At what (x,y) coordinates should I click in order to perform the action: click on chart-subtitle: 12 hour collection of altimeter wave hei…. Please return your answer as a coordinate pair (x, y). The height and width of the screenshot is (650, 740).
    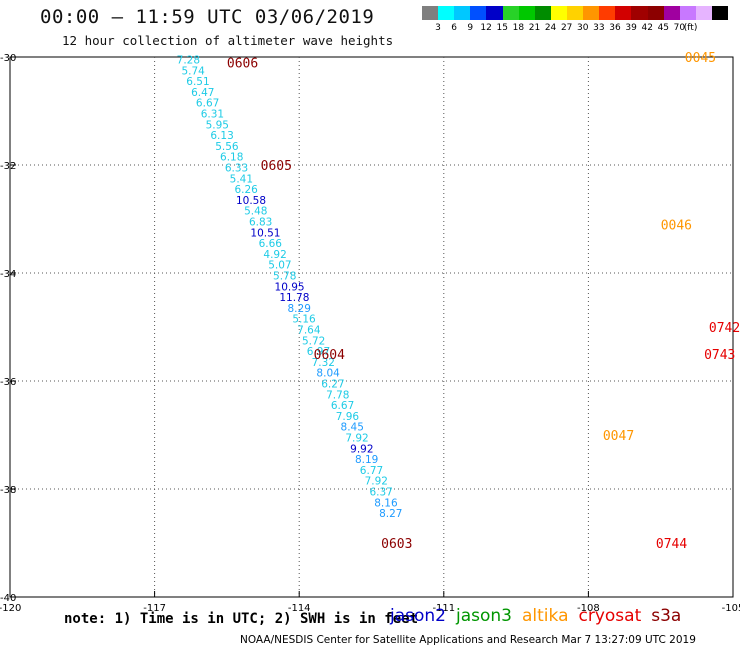
    Looking at the image, I should click on (228, 40).